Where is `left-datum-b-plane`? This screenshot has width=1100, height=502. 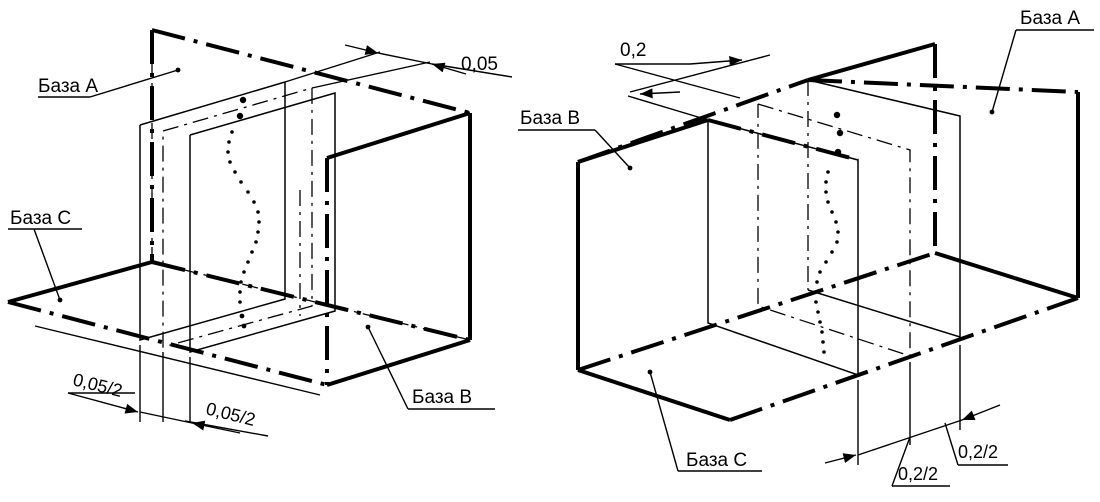
left-datum-b-plane is located at coordinates (398, 249).